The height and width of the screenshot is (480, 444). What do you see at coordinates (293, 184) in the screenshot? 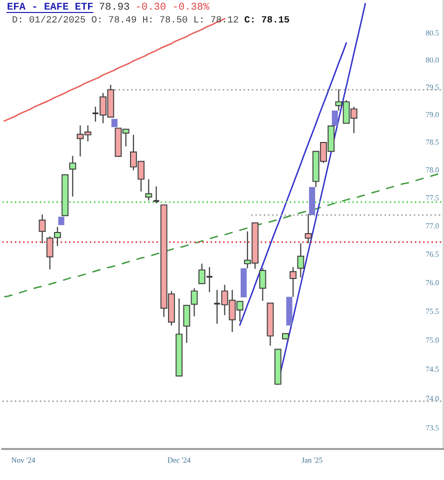
I see `line-series` at bounding box center [293, 184].